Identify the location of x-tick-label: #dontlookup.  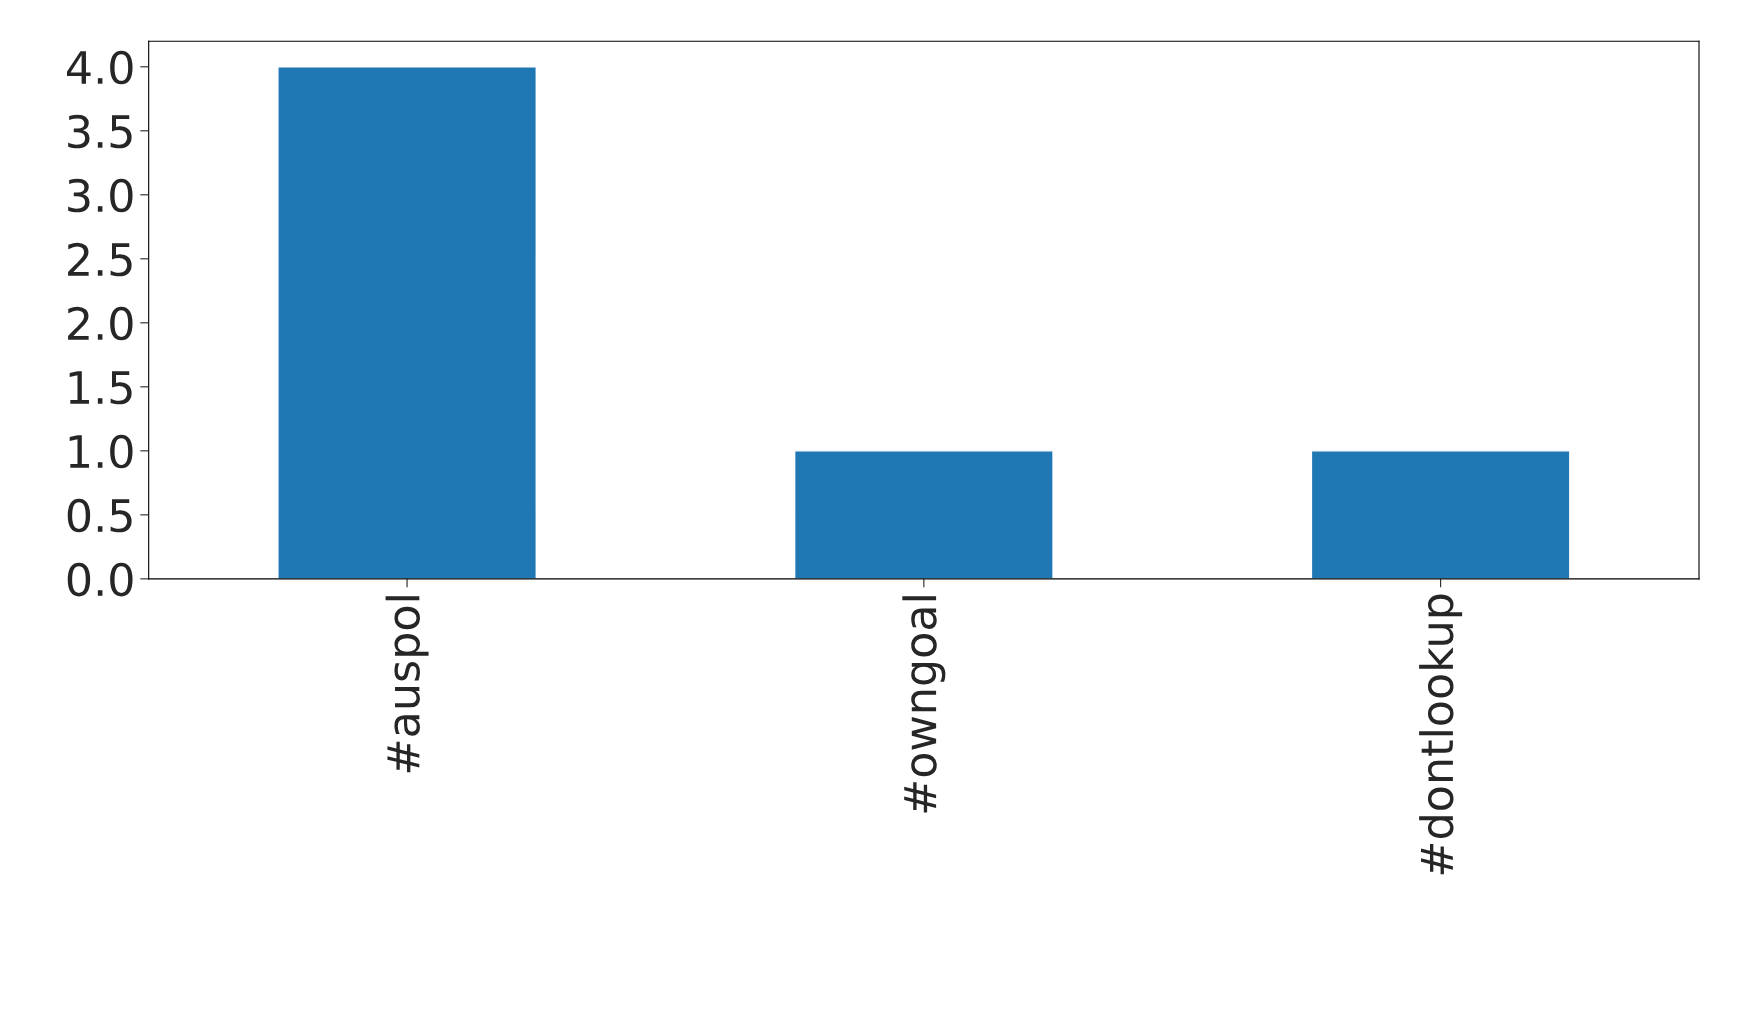
(1441, 734).